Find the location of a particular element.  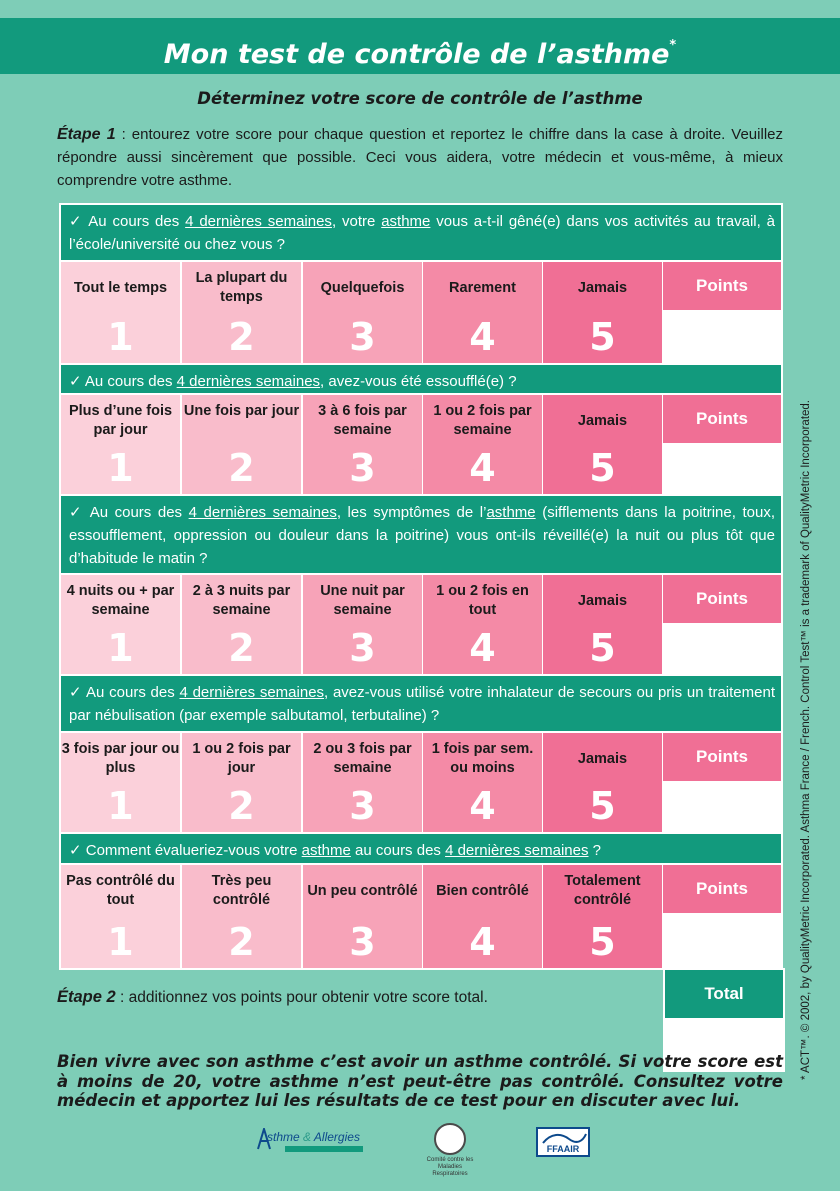

answer-option: Quelquefois 3 is located at coordinates (362, 312).